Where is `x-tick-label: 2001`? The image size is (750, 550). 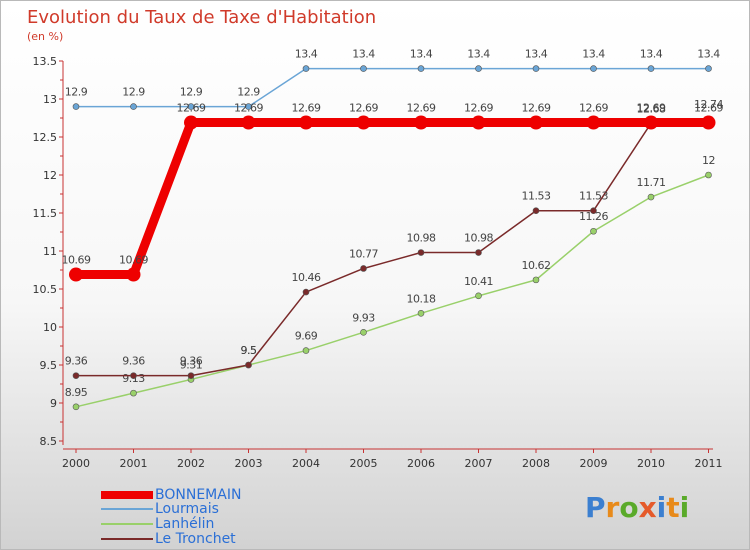
x-tick-label: 2001 is located at coordinates (134, 463).